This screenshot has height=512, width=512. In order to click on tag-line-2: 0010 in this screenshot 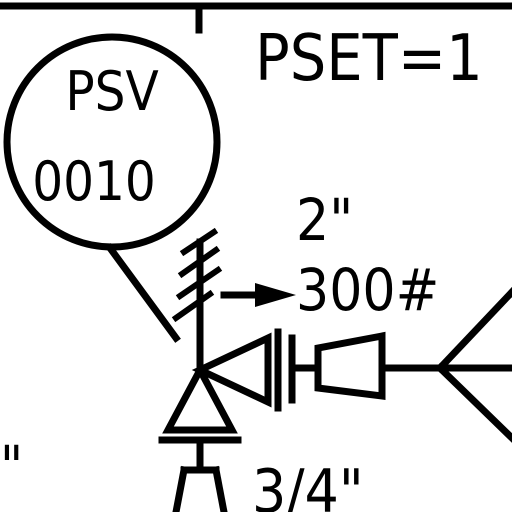, I will do `click(94, 181)`.